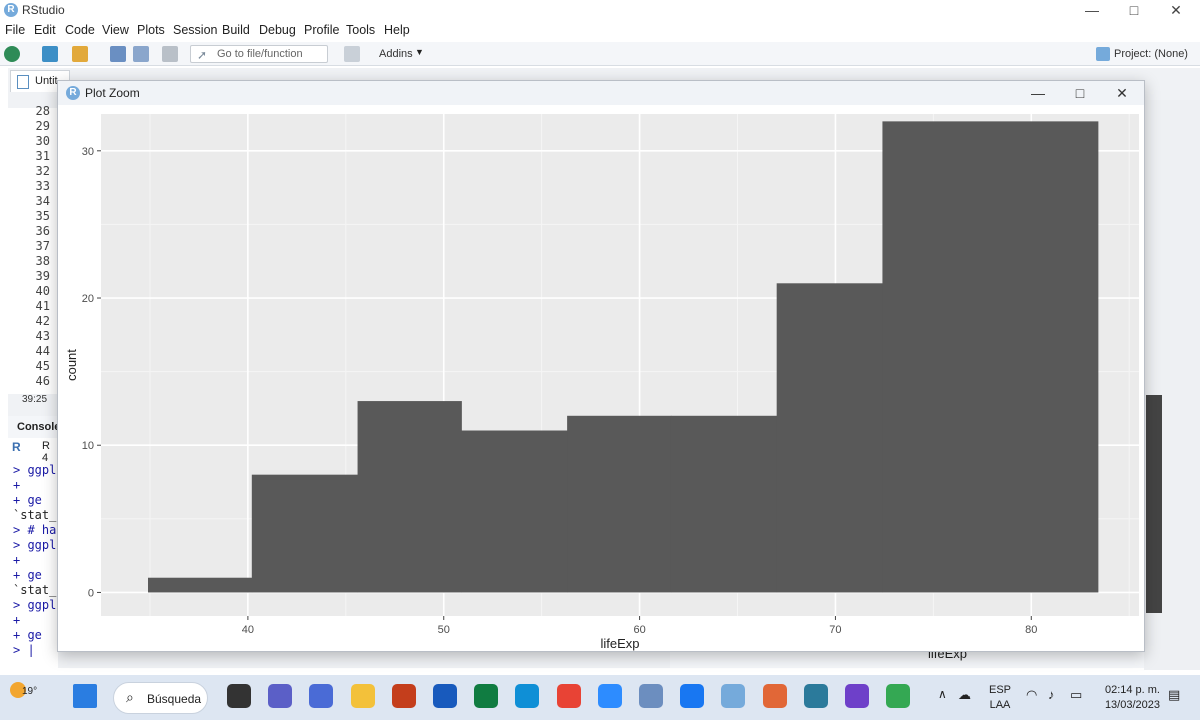 This screenshot has height=720, width=1200. What do you see at coordinates (1032, 694) in the screenshot?
I see `wifi-icon: ◠` at bounding box center [1032, 694].